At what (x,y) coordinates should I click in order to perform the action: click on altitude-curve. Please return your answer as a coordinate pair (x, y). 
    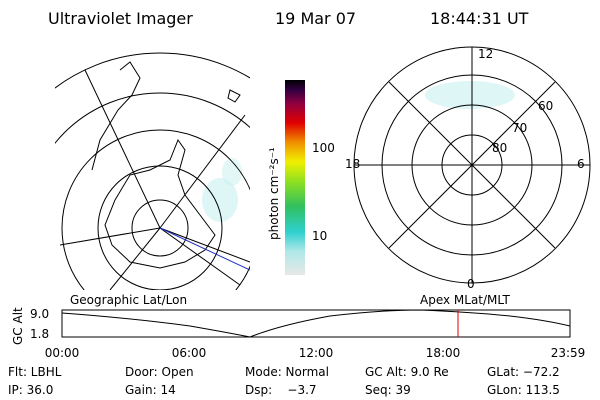
    Looking at the image, I should click on (316, 323).